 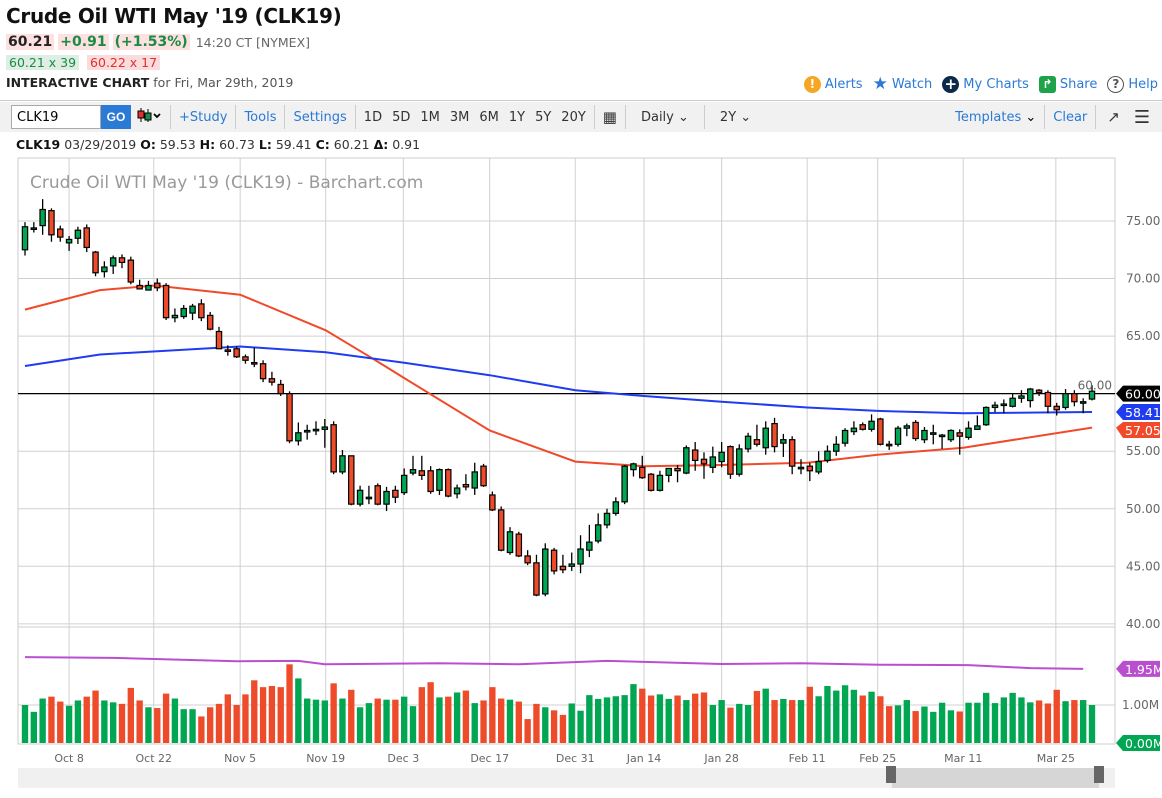 I want to click on period-5y: 5Y, so click(x=543, y=117).